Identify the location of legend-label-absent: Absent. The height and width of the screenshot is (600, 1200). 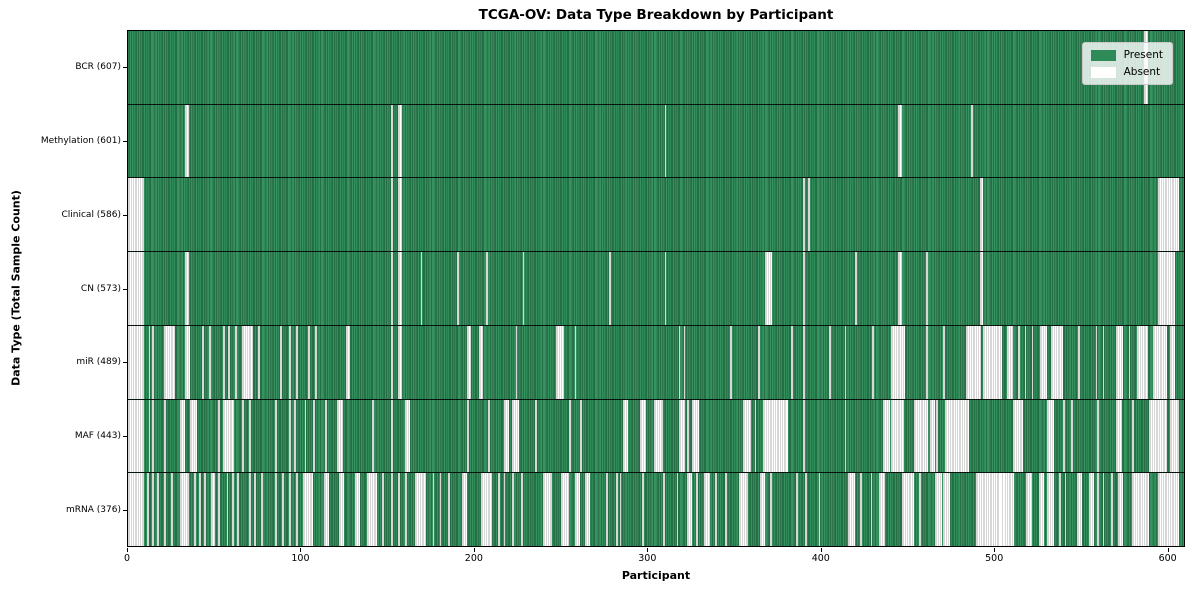
(1142, 72).